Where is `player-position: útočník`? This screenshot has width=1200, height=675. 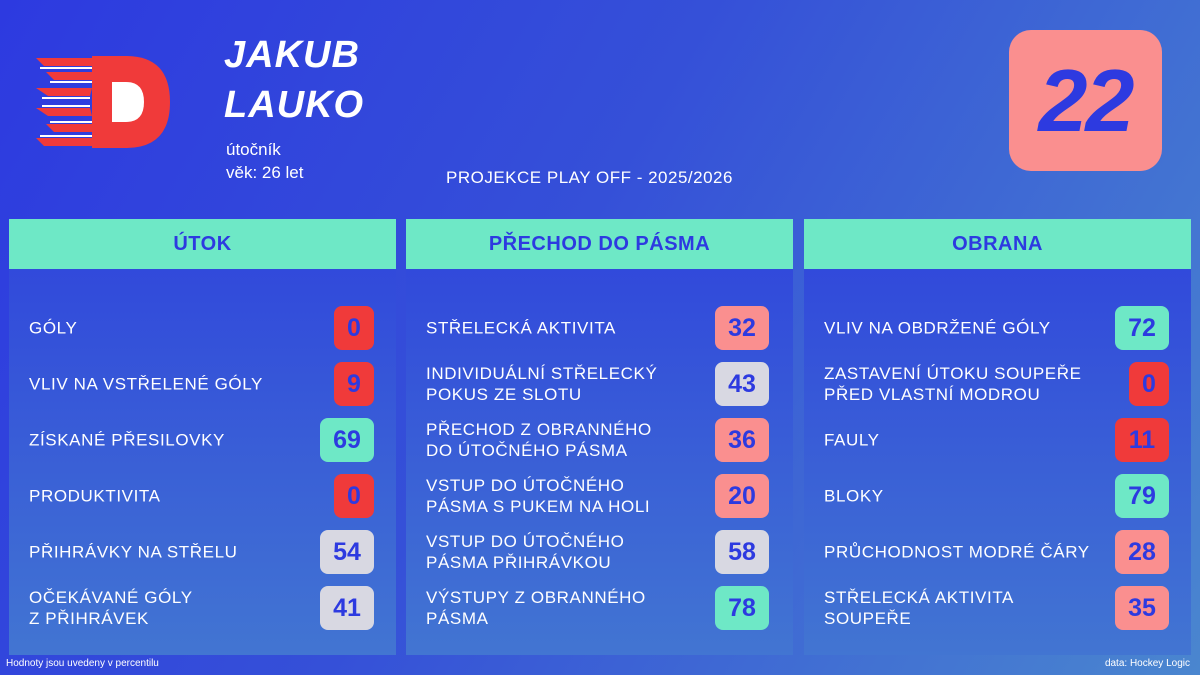 player-position: útočník is located at coordinates (253, 149).